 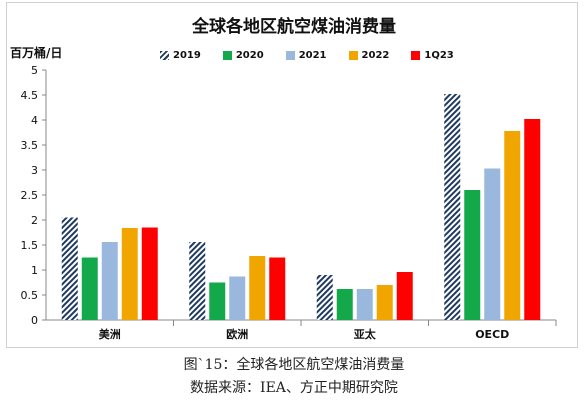 What do you see at coordinates (34, 270) in the screenshot?
I see `y-tick-label: 1` at bounding box center [34, 270].